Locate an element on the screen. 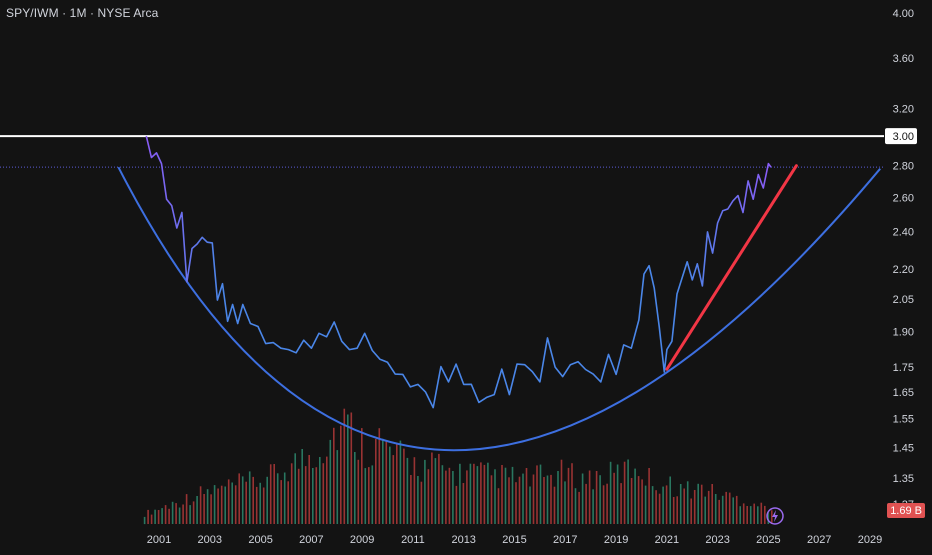  lightning-bolt-icon is located at coordinates (775, 516).